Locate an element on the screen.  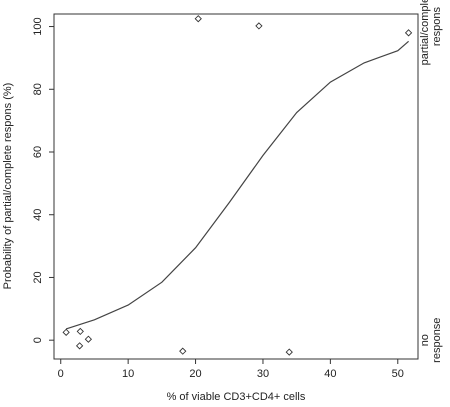
y-tick-label: 80 is located at coordinates (38, 89).